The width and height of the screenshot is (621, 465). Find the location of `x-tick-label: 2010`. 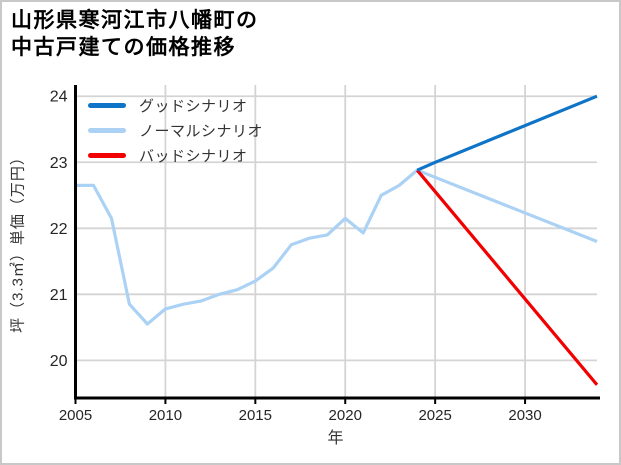

x-tick-label: 2010 is located at coordinates (165, 415).